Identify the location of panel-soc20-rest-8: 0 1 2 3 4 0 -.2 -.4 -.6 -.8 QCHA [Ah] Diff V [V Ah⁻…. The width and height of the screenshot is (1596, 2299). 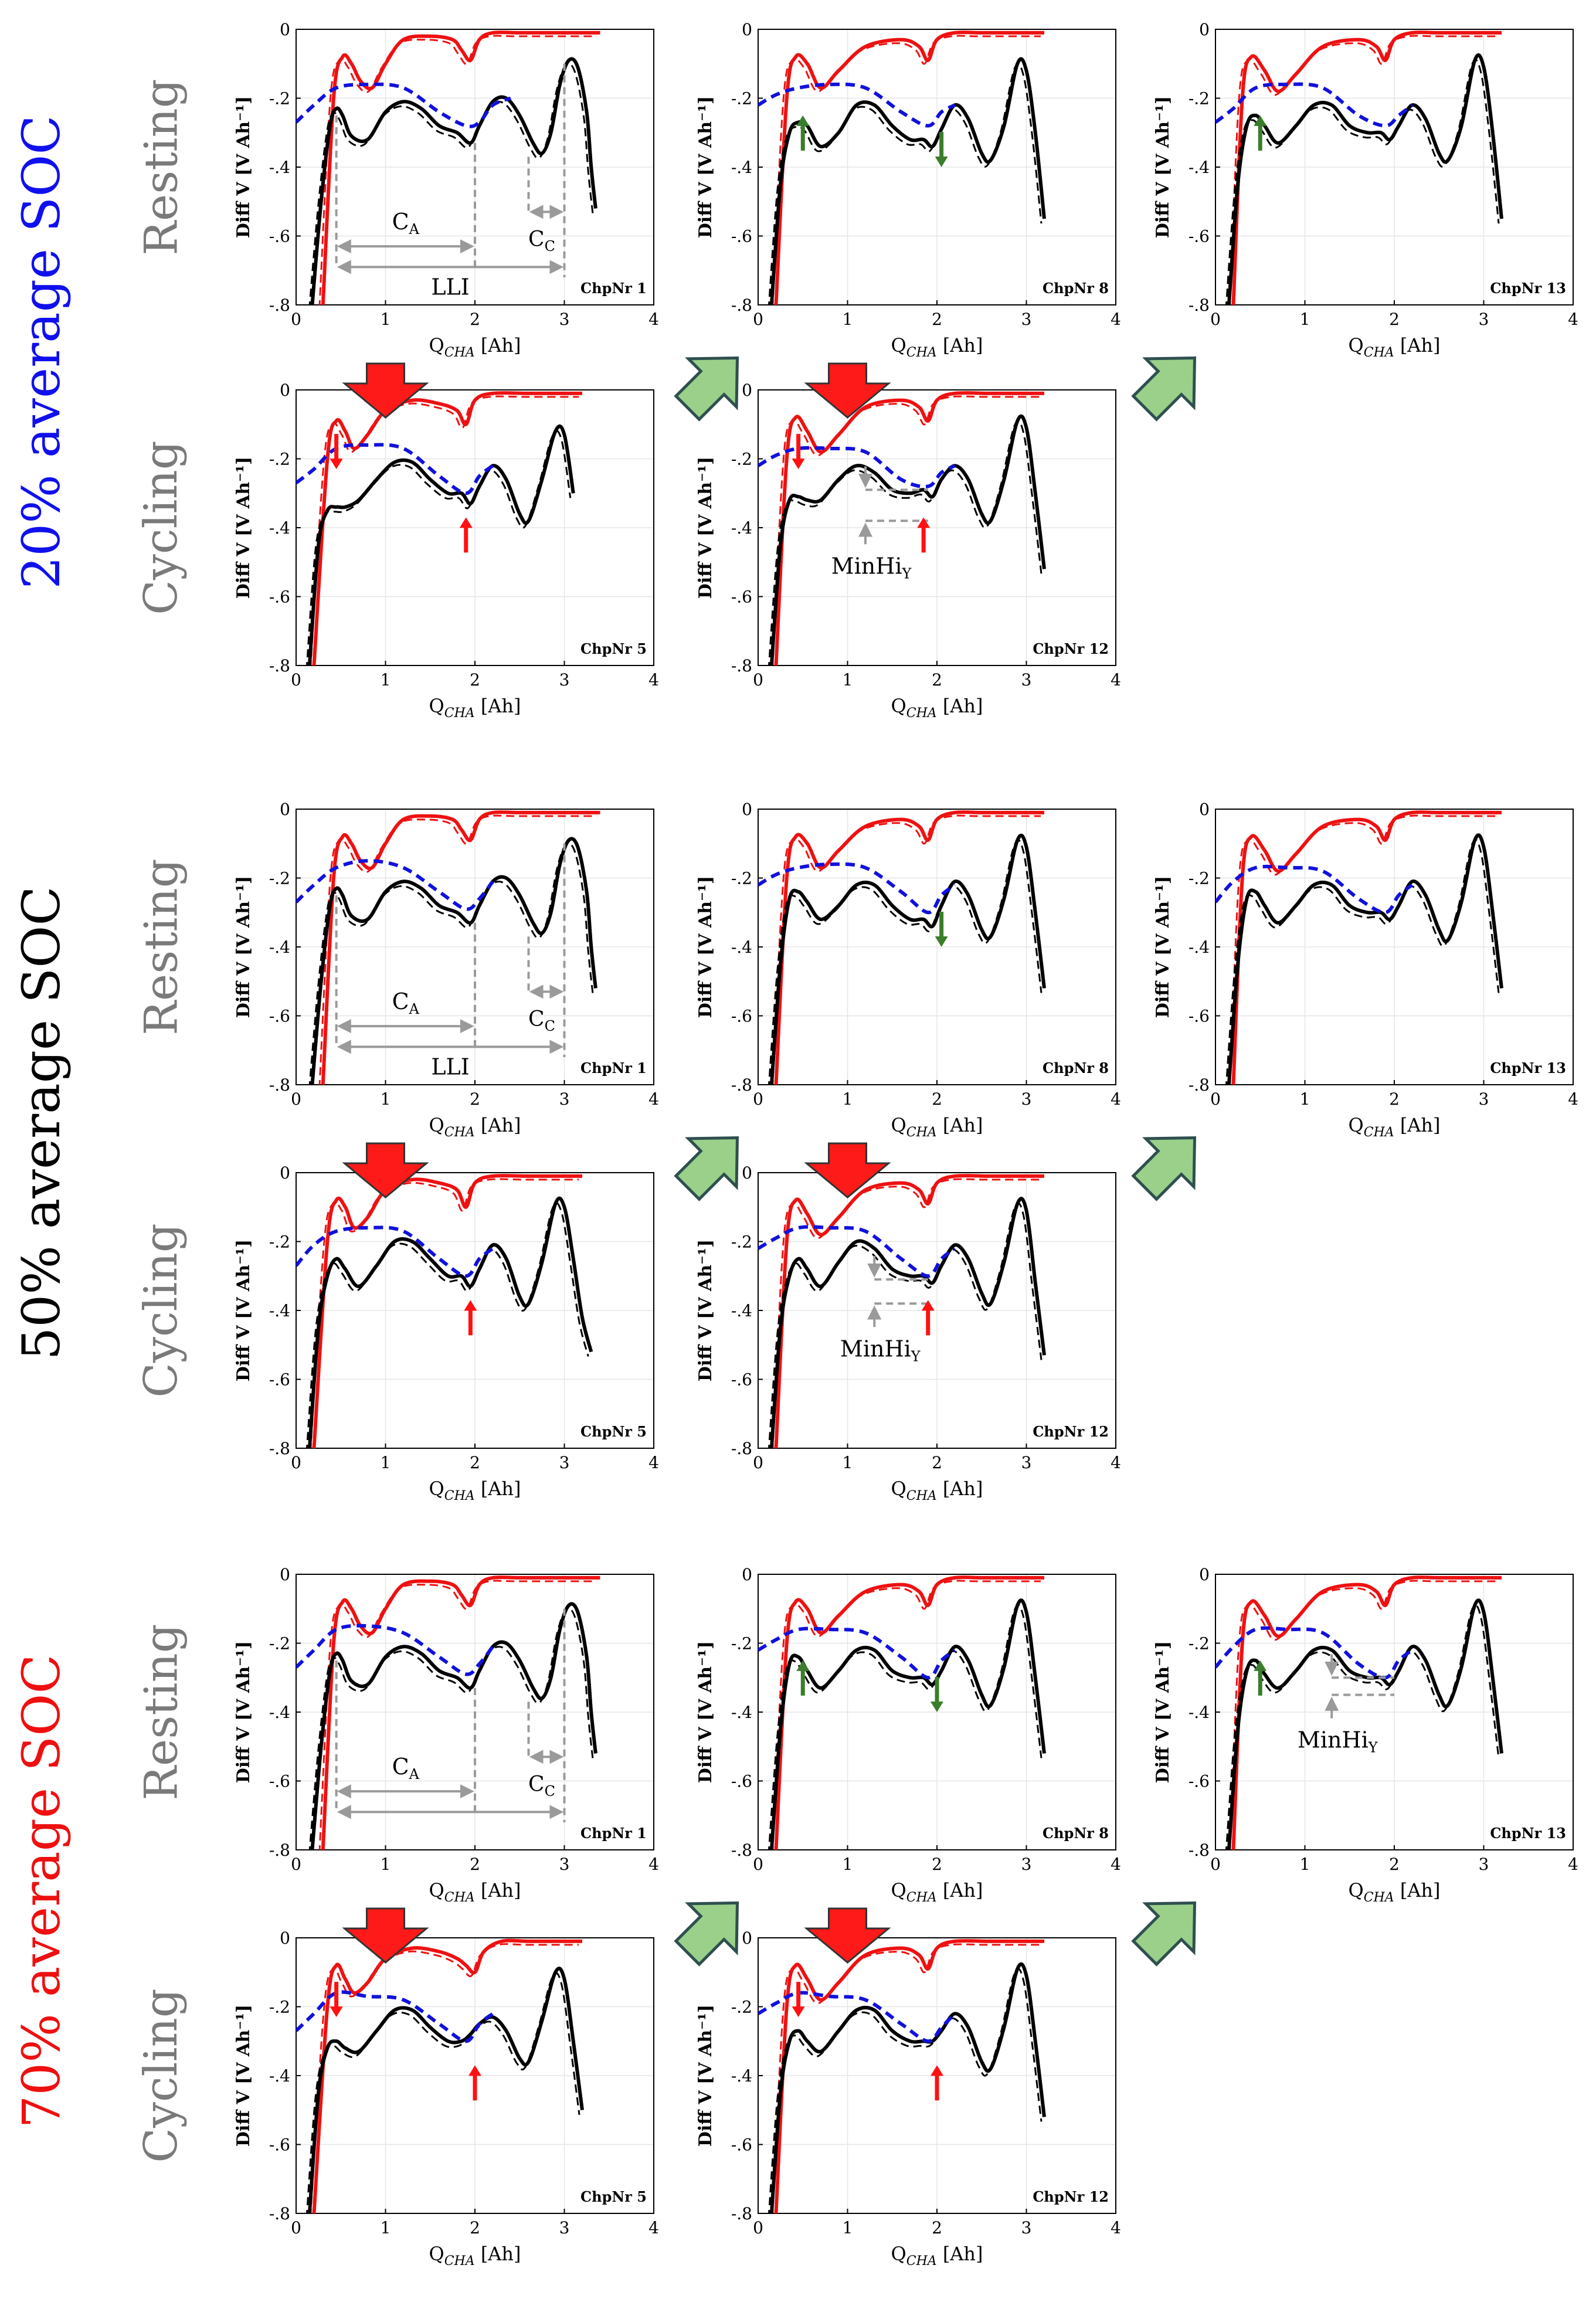
(908, 190).